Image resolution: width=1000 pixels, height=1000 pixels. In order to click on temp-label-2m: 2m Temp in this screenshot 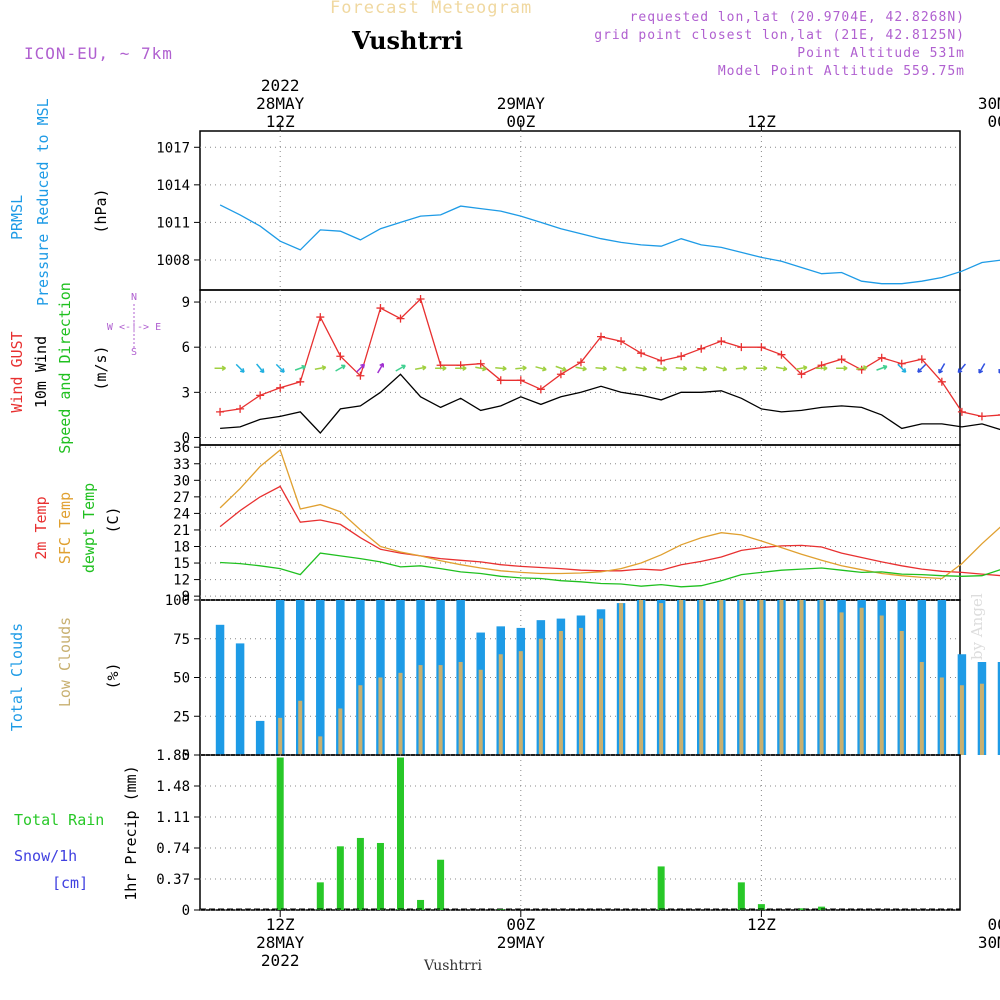, I will do `click(41, 527)`.